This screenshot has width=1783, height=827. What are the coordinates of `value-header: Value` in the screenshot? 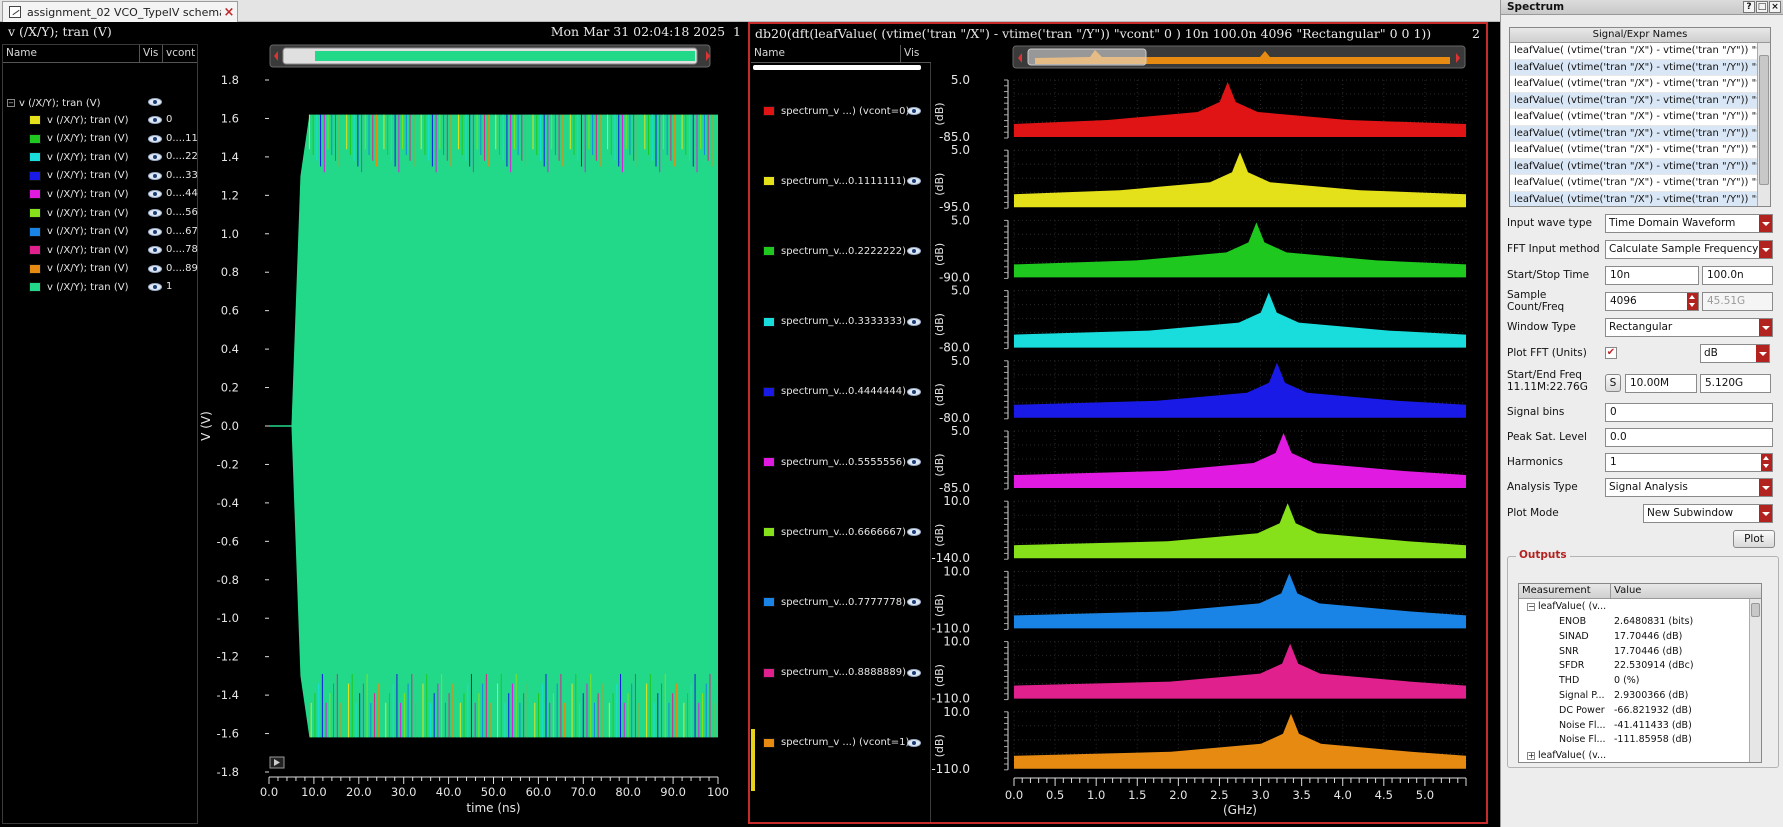 It's located at (1628, 590).